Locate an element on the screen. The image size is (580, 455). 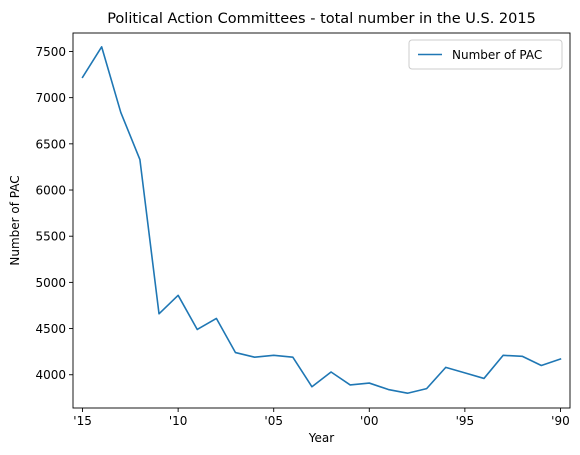
legend-box is located at coordinates (485, 54).